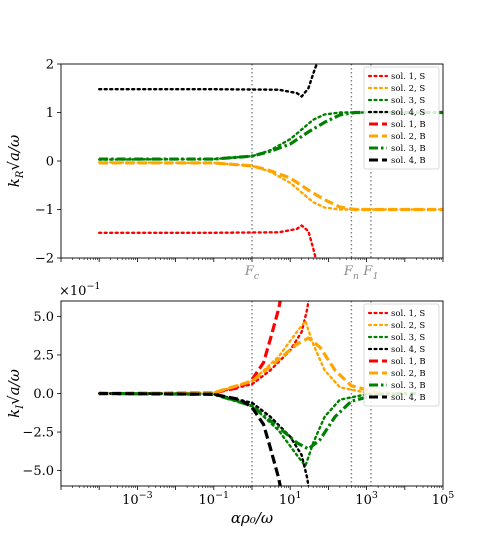 The image size is (491, 546). Describe the element at coordinates (370, 273) in the screenshot. I see `vline-label-2: F1` at that location.